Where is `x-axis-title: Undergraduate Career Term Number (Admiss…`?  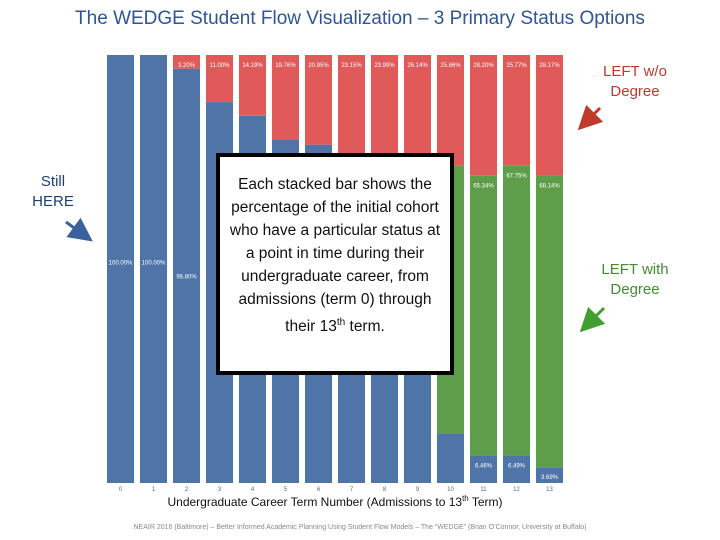
x-axis-title: Undergraduate Career Term Number (Admiss… is located at coordinates (335, 501).